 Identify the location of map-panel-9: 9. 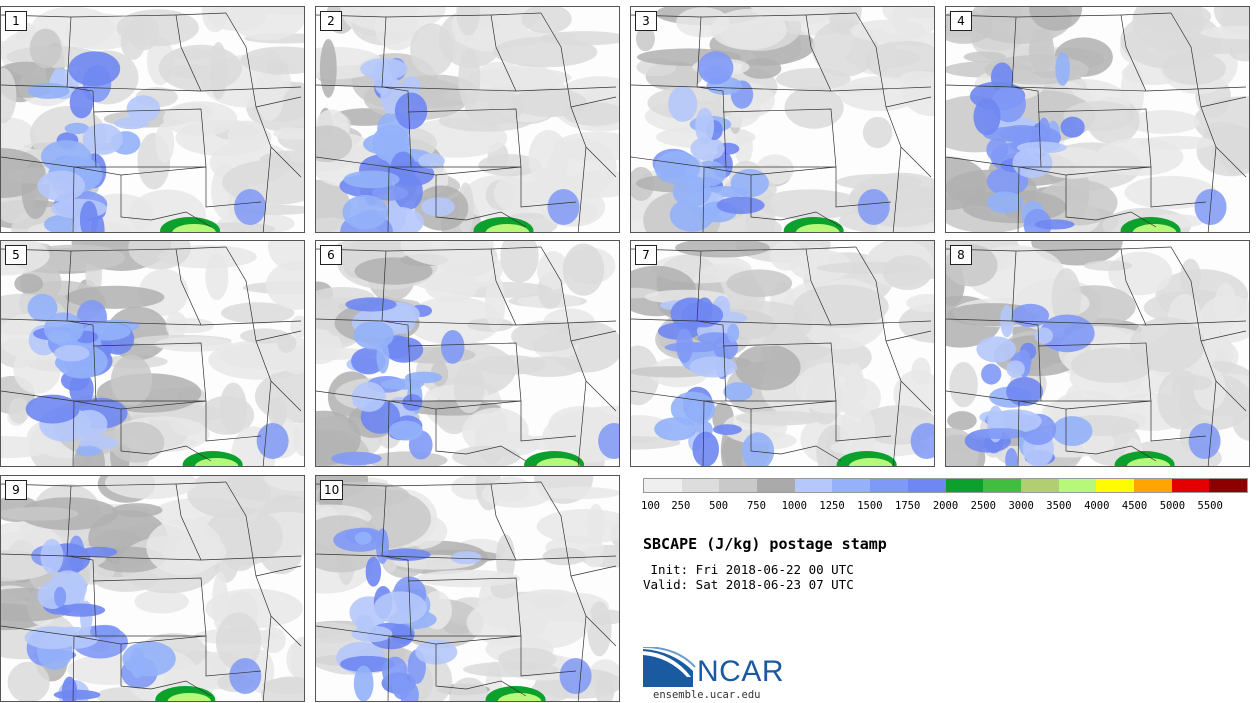
(152, 588).